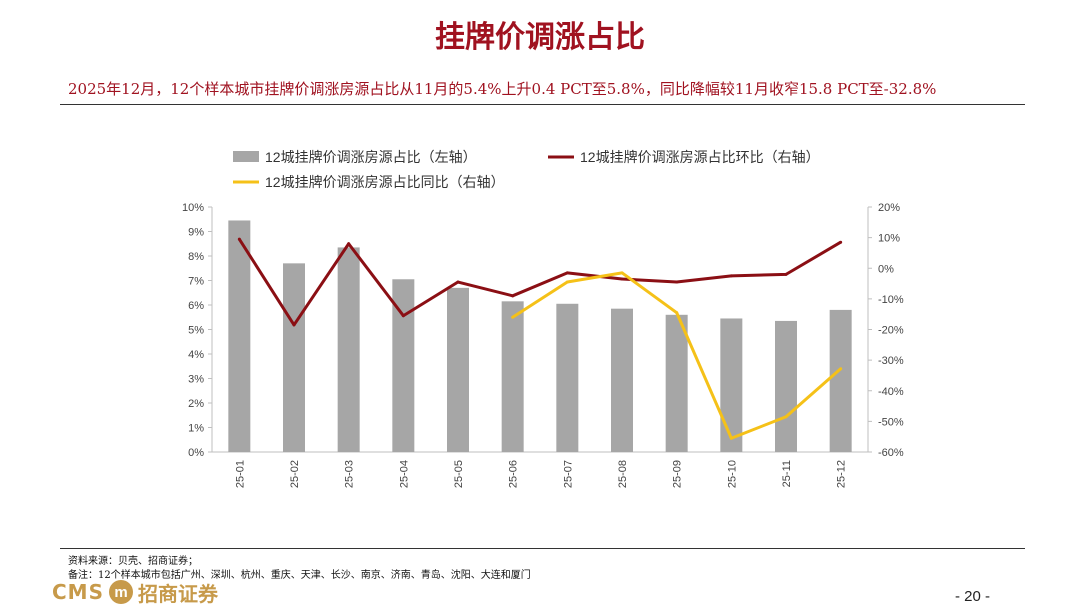 The height and width of the screenshot is (608, 1080). What do you see at coordinates (700, 157) in the screenshot?
I see `legend-label: 12城挂牌价调涨房源占比环比（右轴）` at bounding box center [700, 157].